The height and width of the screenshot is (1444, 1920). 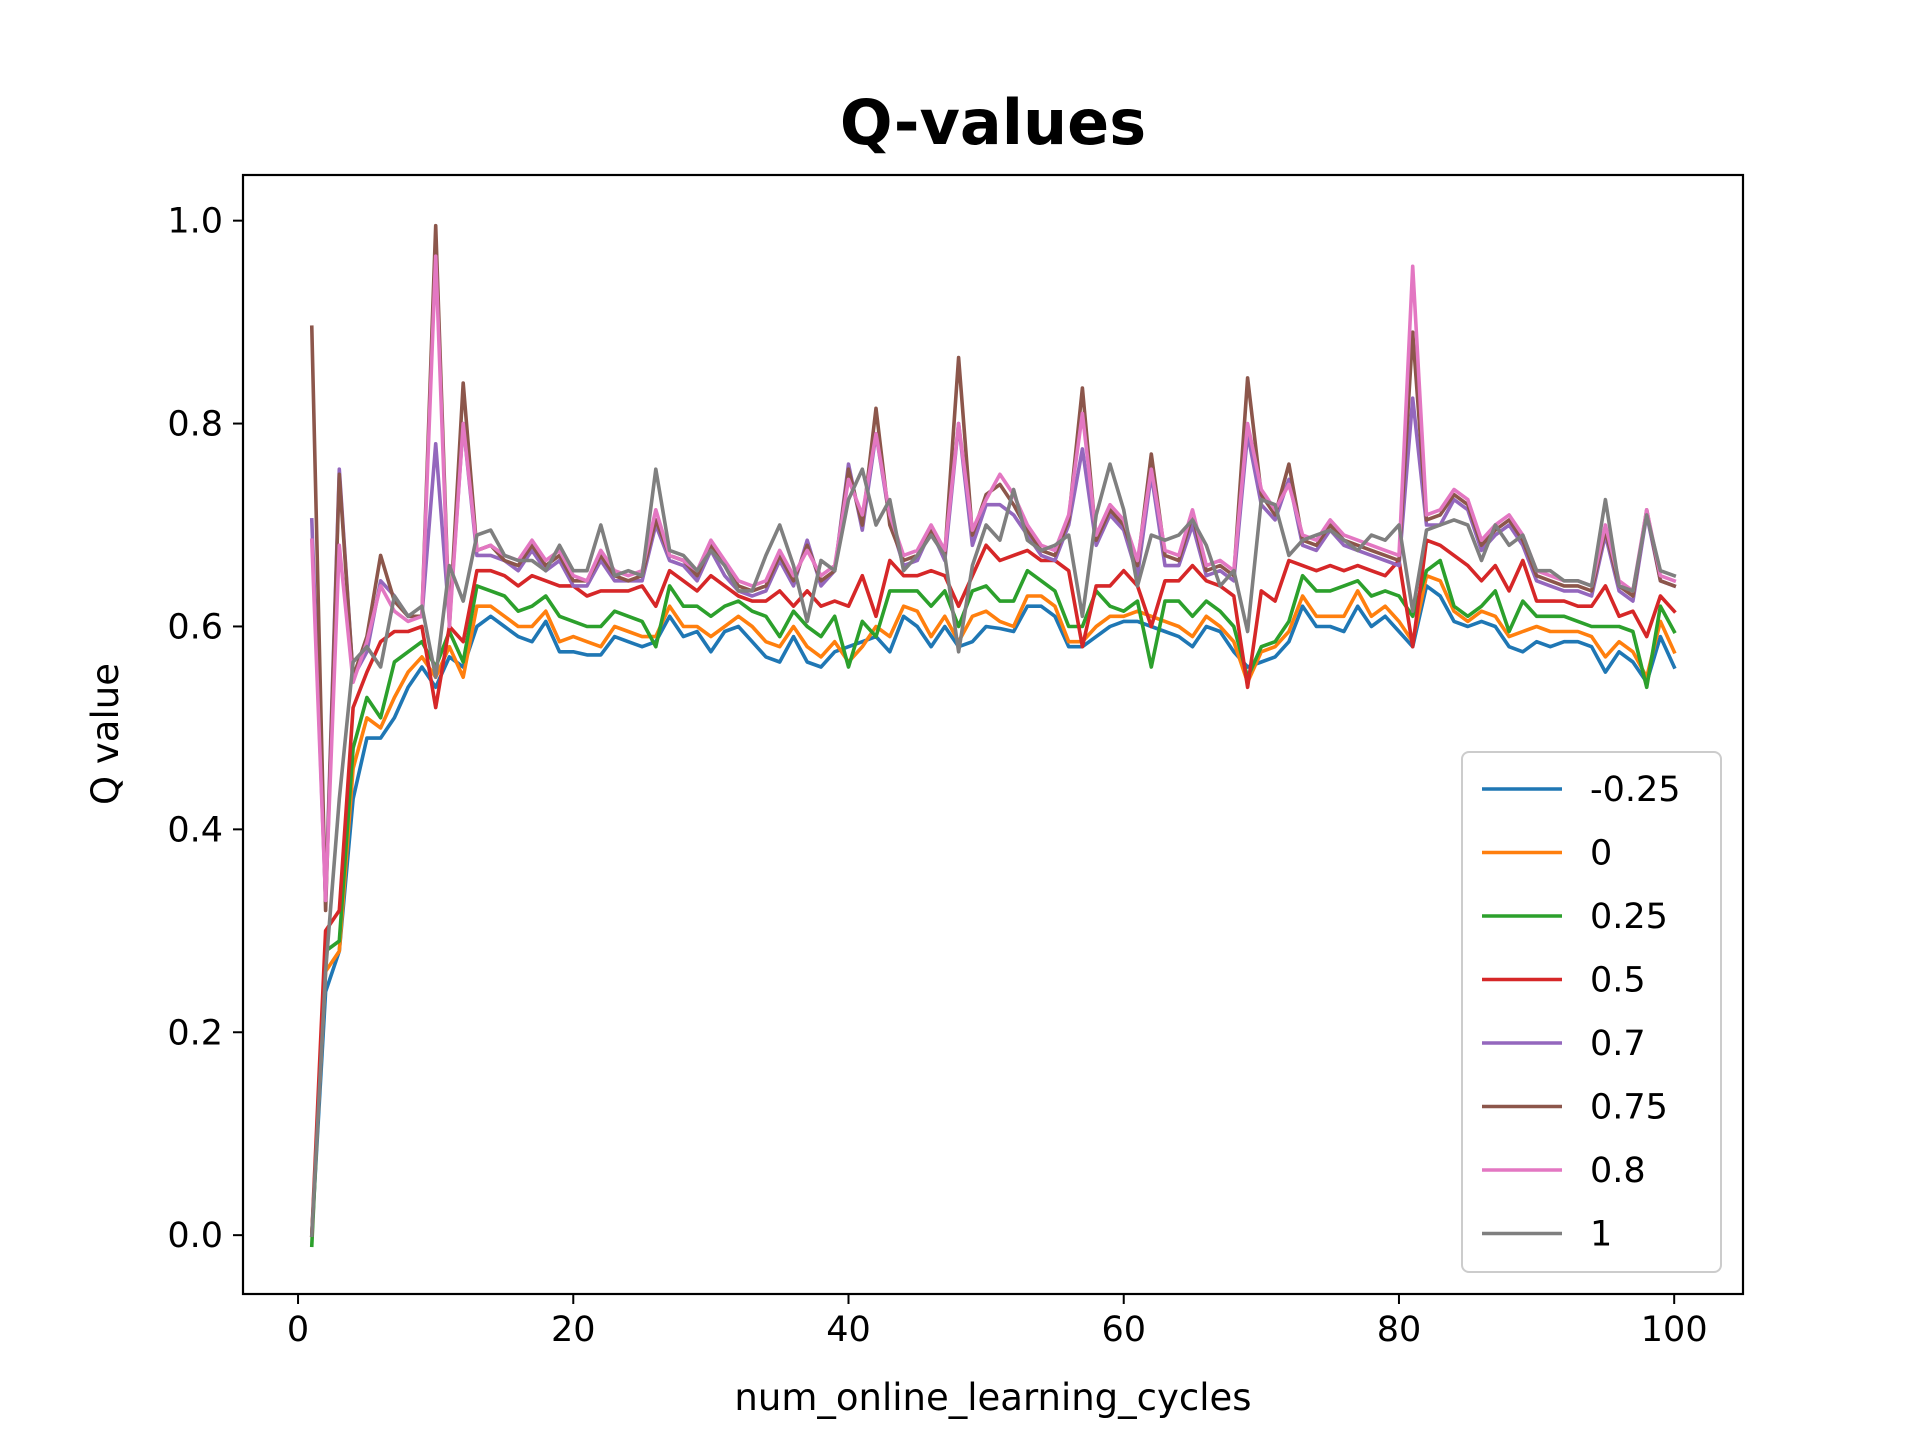 What do you see at coordinates (1618, 981) in the screenshot?
I see `legend-label-3: 0.5` at bounding box center [1618, 981].